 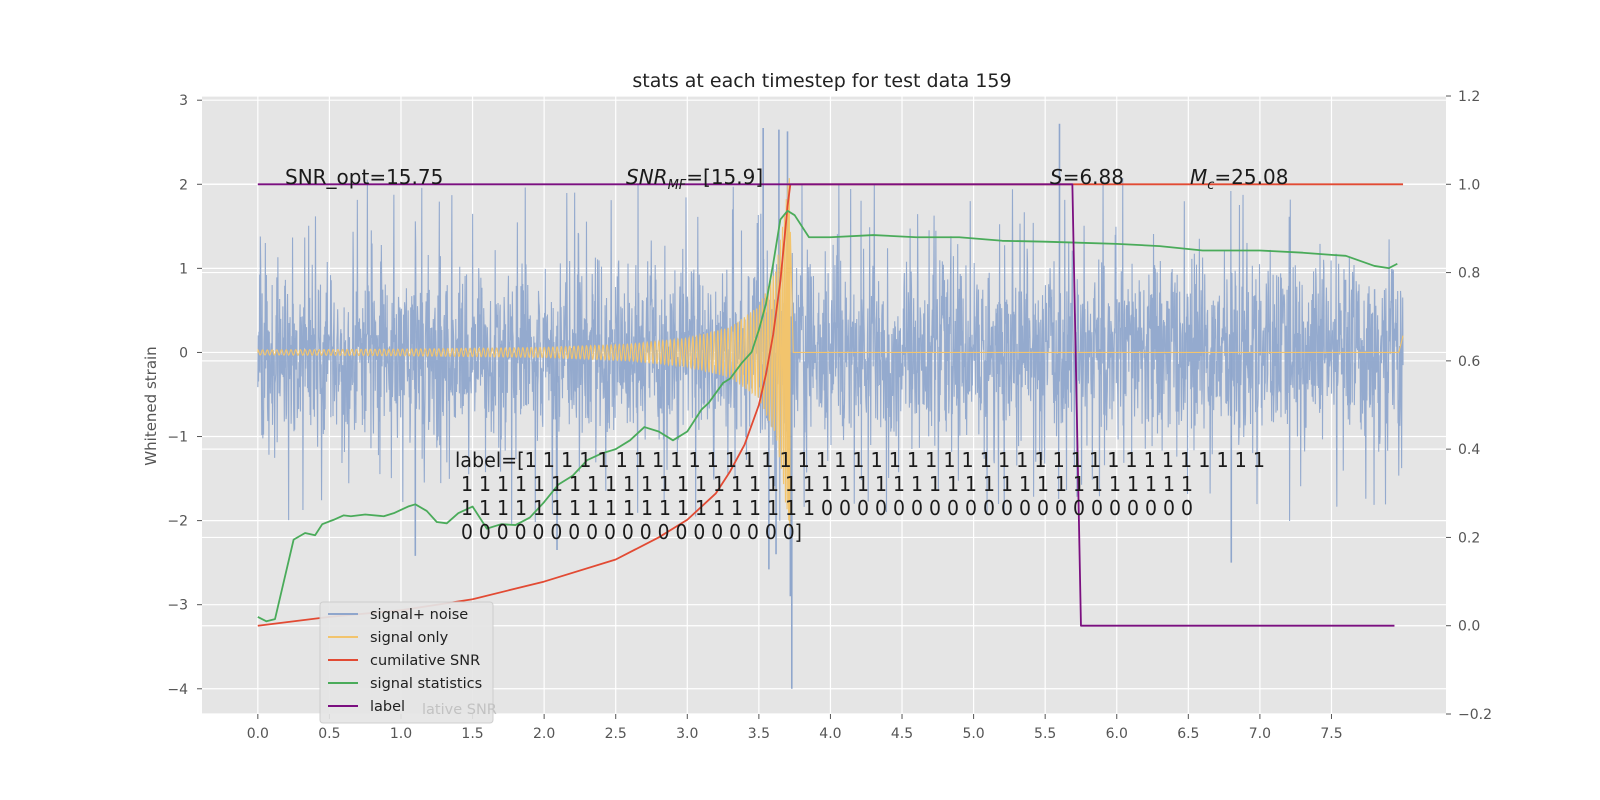 What do you see at coordinates (687, 734) in the screenshot?
I see `x-tick-label: 3.0` at bounding box center [687, 734].